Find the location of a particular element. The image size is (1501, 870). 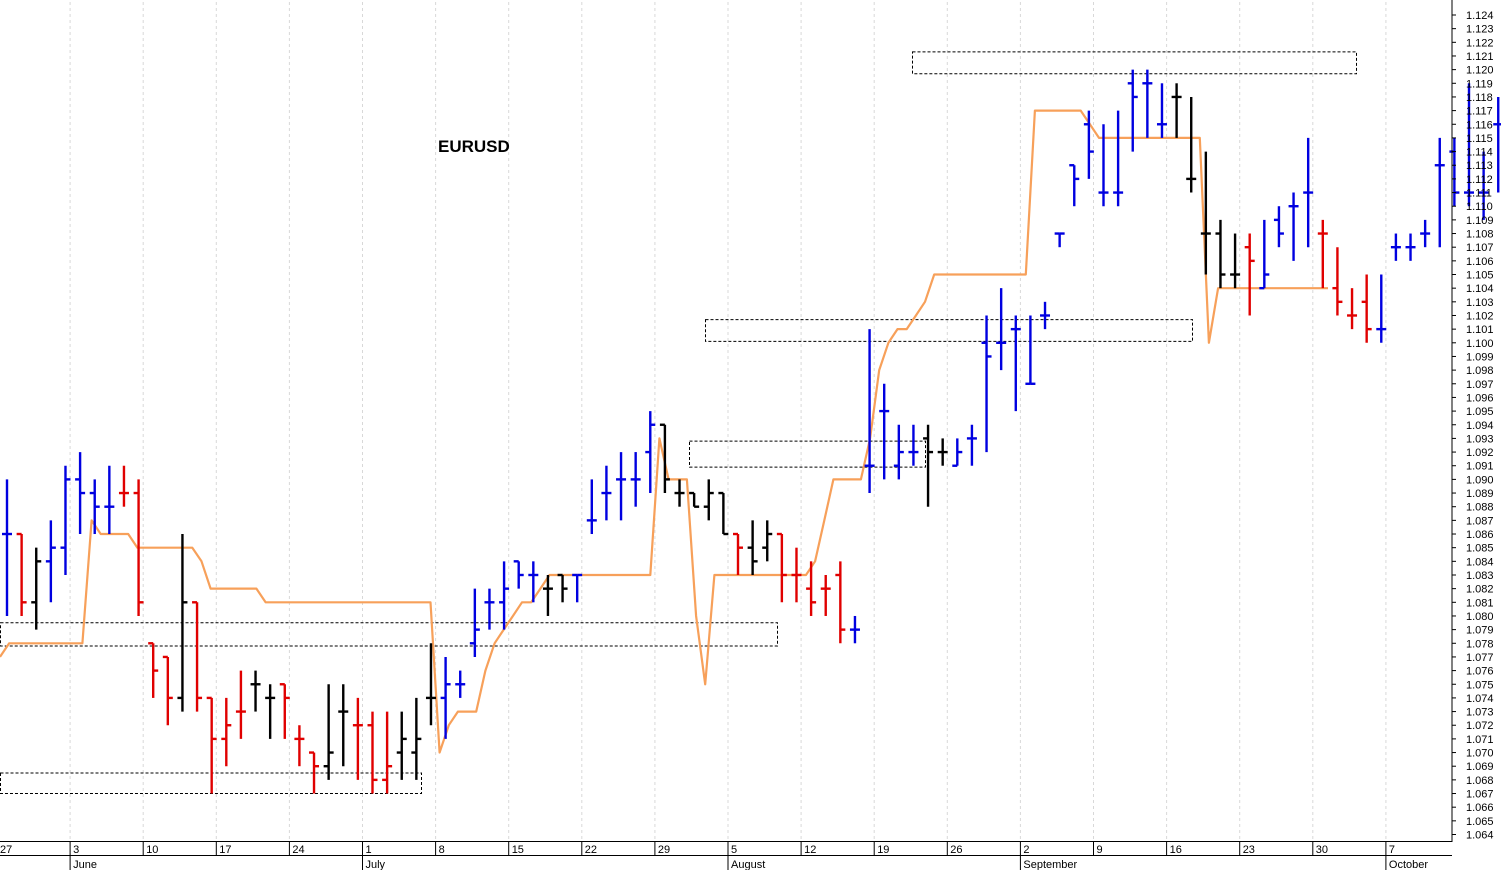

x-tick-label: 10 is located at coordinates (152, 850).